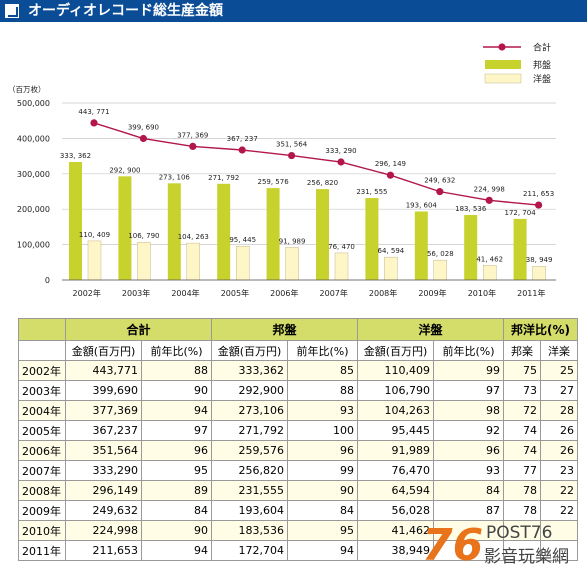  What do you see at coordinates (176, 550) in the screenshot?
I see `table-cell: 94` at bounding box center [176, 550].